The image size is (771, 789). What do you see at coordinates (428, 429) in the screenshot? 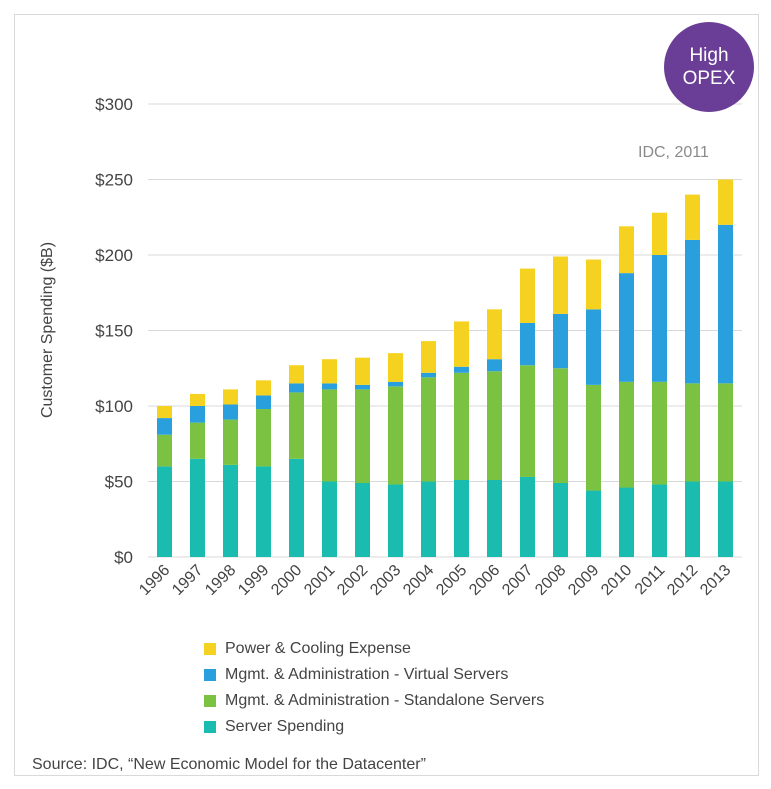
I see `bar-segment-mgmt-administration-standalone-servers-2004` at bounding box center [428, 429].